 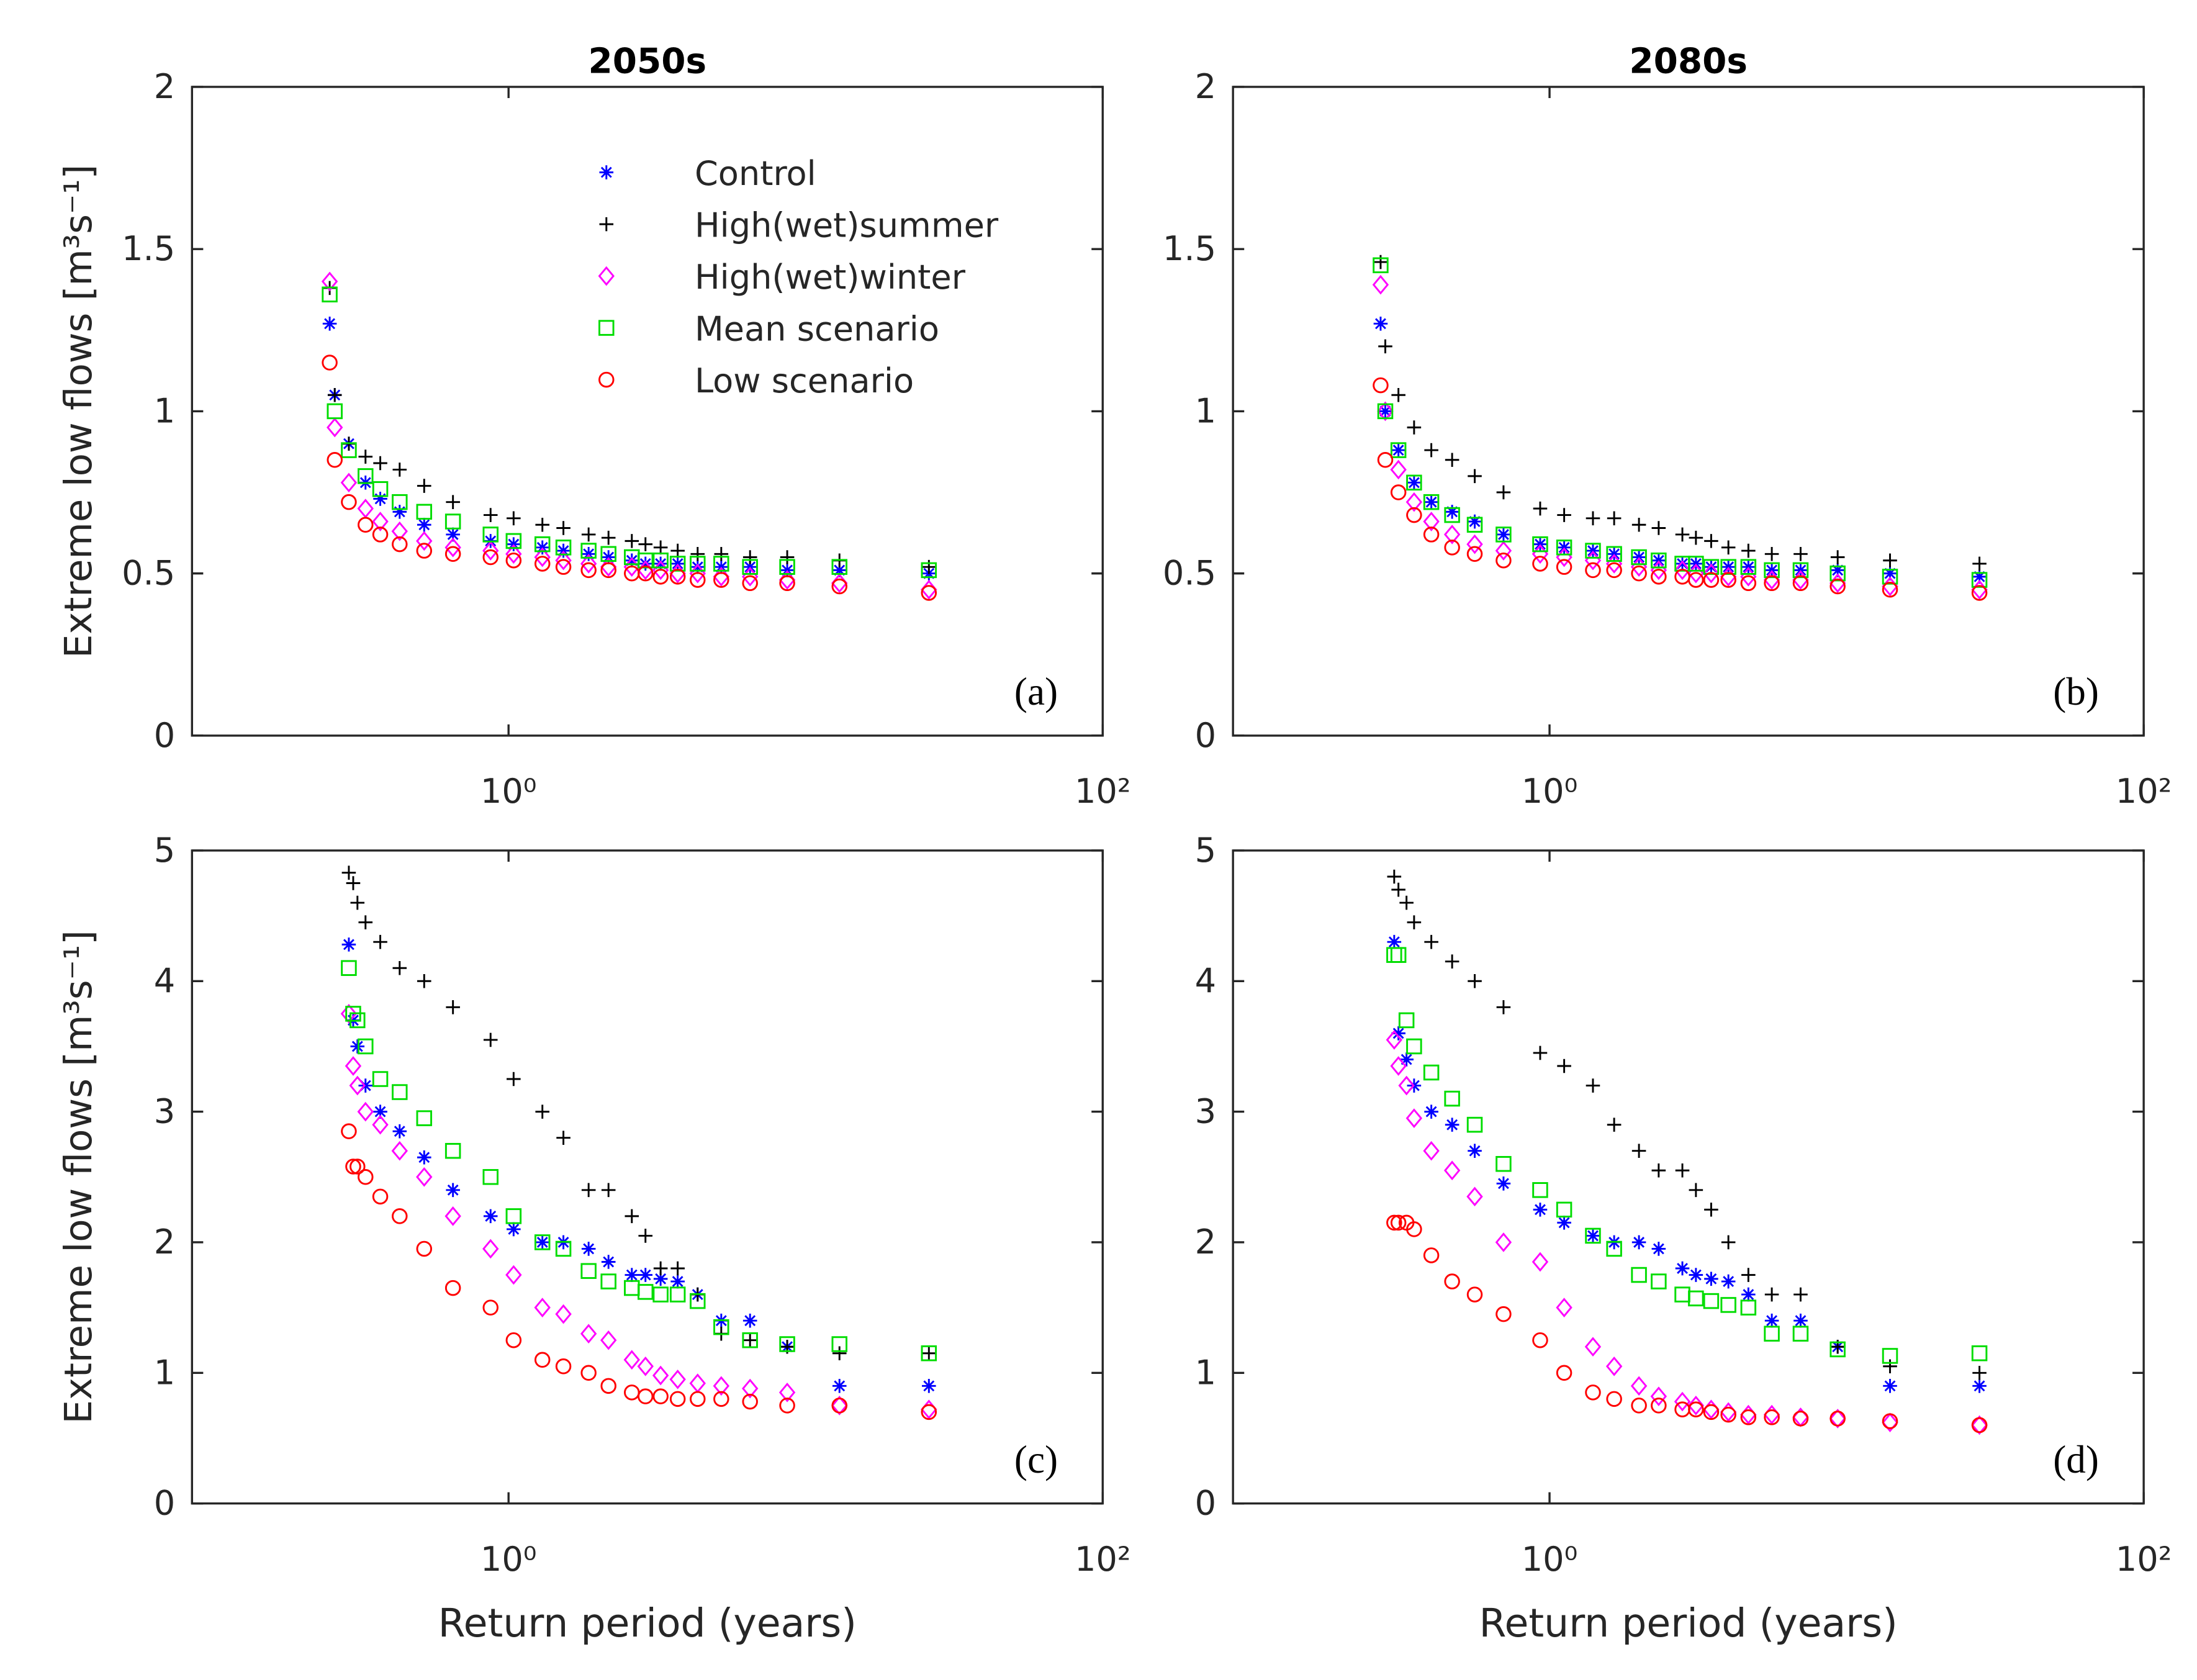 What do you see at coordinates (78, 1177) in the screenshot?
I see `y-axis-label: Extreme low flows [m³s⁻¹]` at bounding box center [78, 1177].